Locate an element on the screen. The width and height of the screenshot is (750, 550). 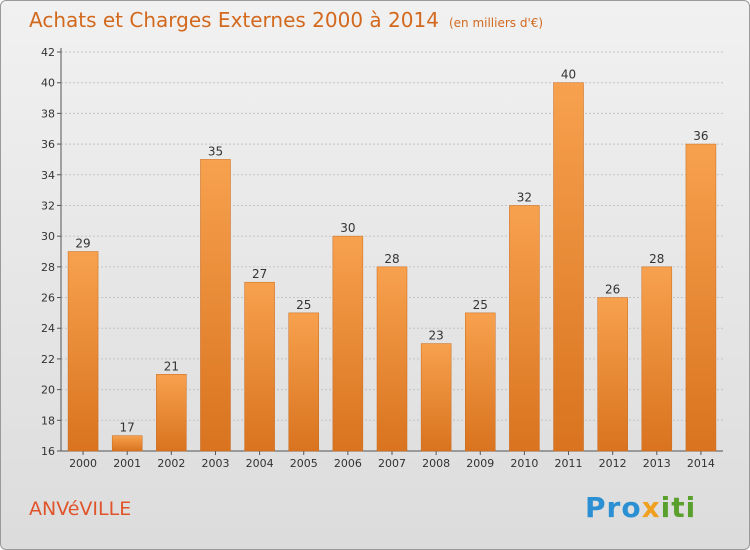
value-label-2008: 23 is located at coordinates (435, 336).